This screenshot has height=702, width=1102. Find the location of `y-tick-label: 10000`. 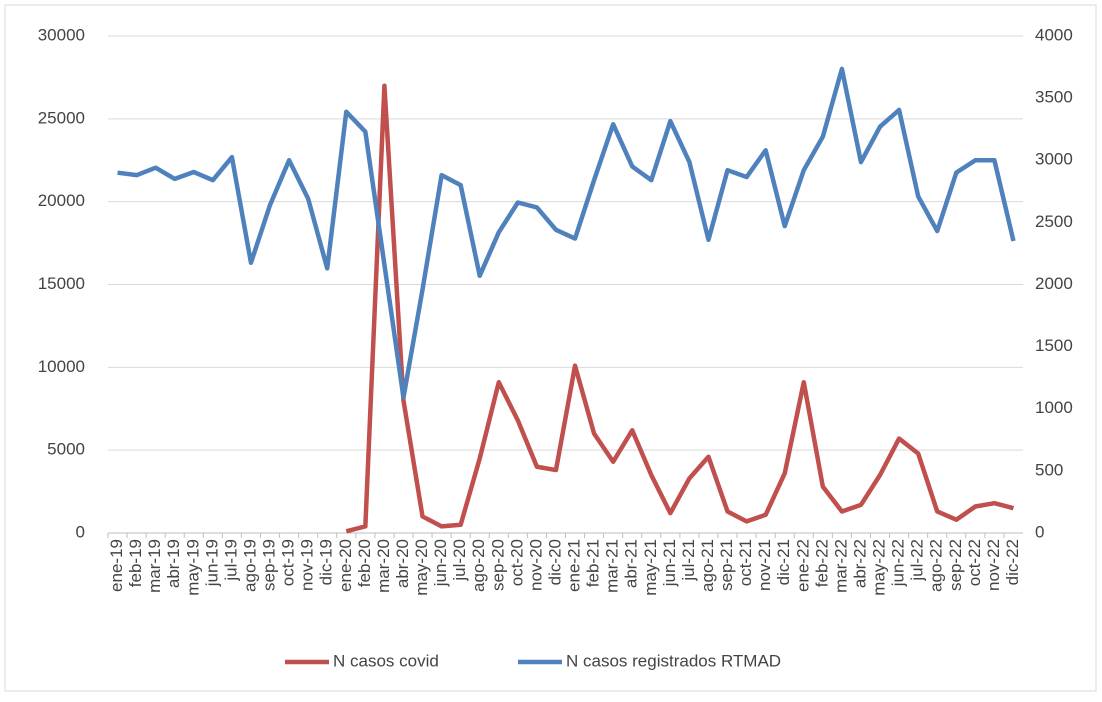

y-tick-label: 10000 is located at coordinates (61, 366).